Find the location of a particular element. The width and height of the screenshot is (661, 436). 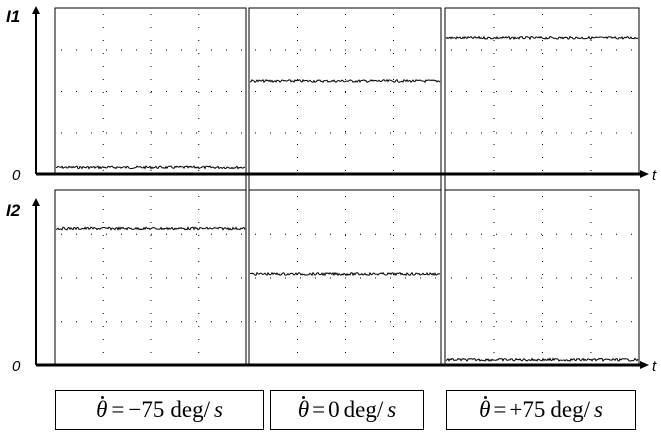

caption-panel-3: θ = +75 deg/ s is located at coordinates (541, 410).